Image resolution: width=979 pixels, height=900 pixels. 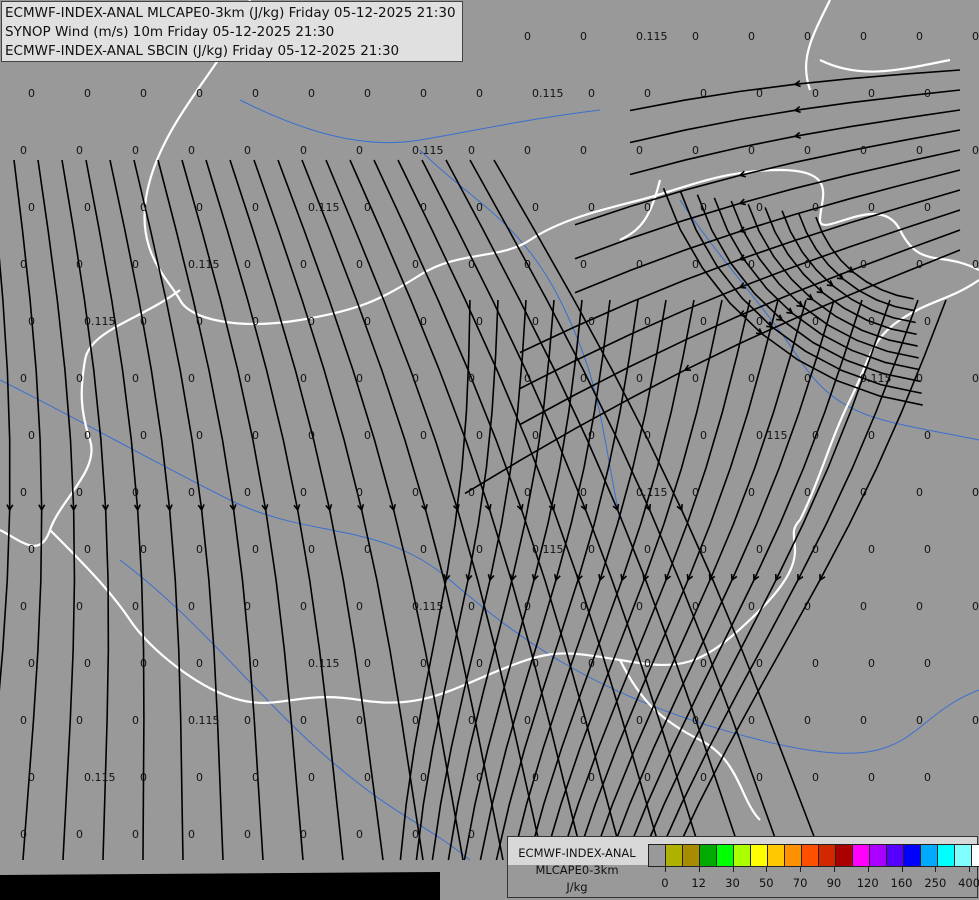 What do you see at coordinates (867, 883) in the screenshot?
I see `legend-tick-label: 120` at bounding box center [867, 883].